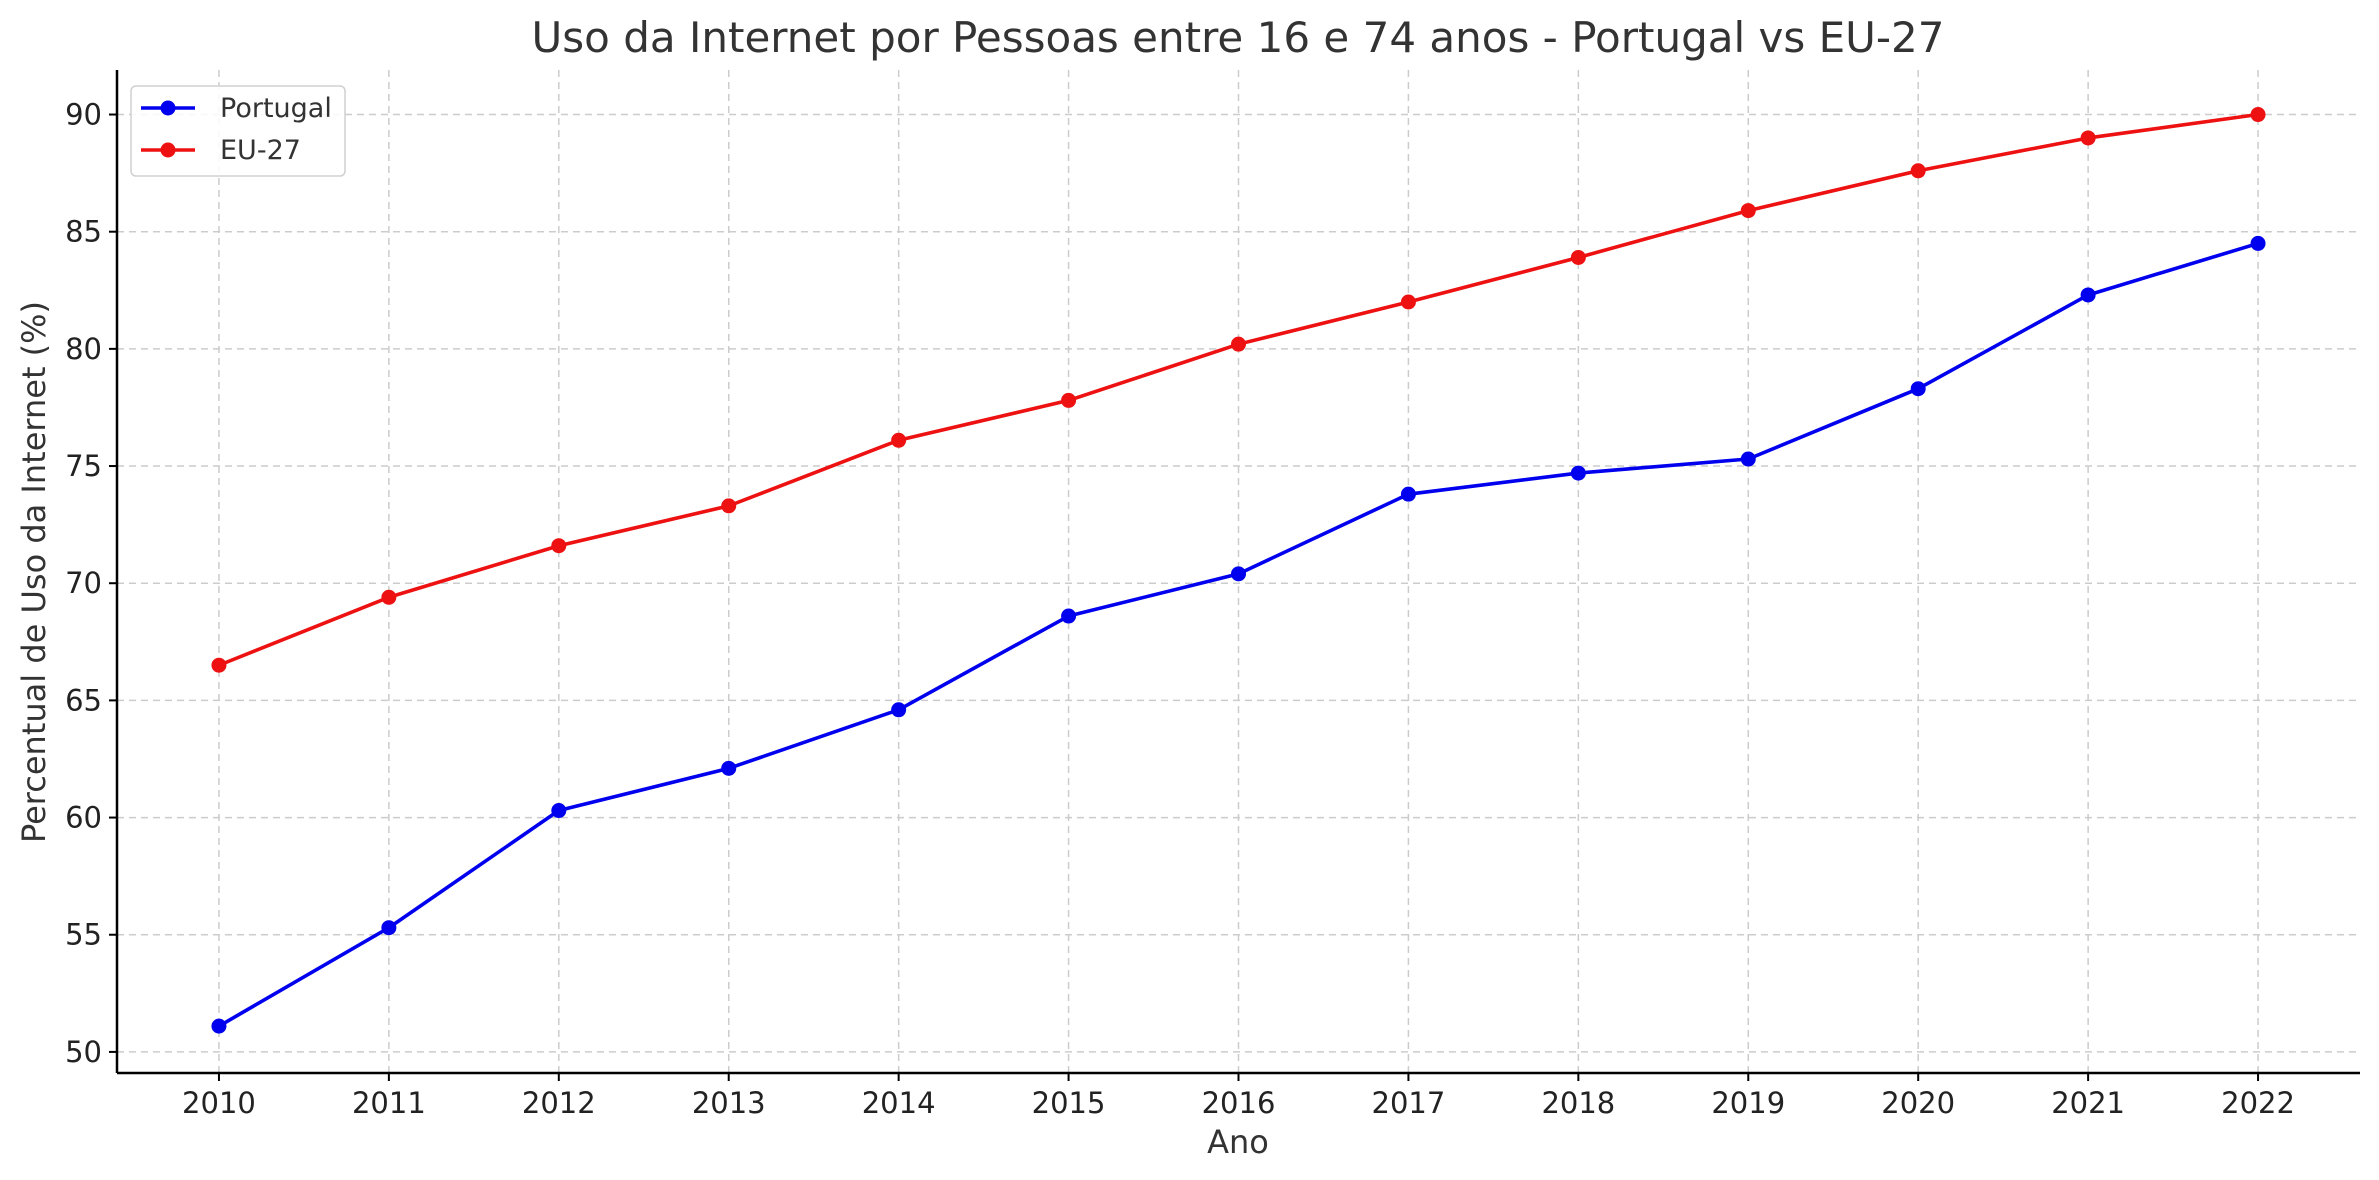 The height and width of the screenshot is (1180, 2379). What do you see at coordinates (1239, 1103) in the screenshot?
I see `x-tick-label: 2016` at bounding box center [1239, 1103].